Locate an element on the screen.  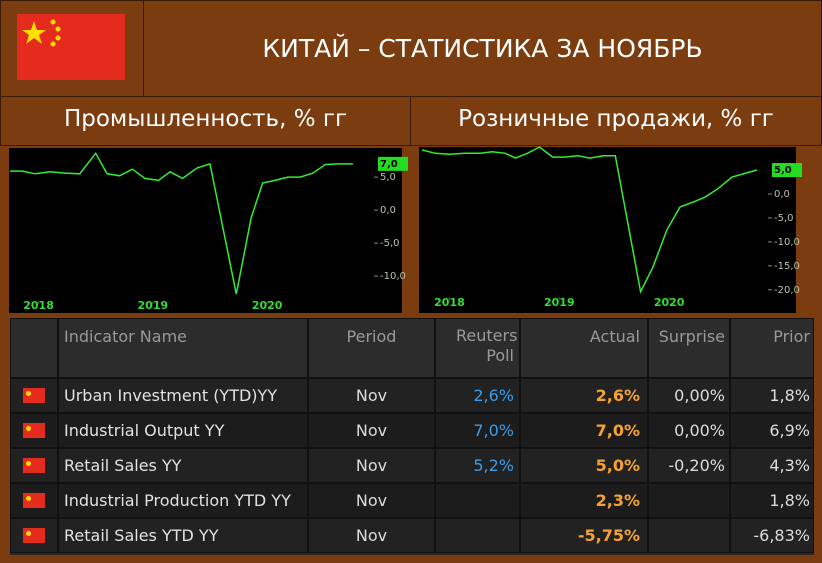
flag-cell is located at coordinates (72, 48).